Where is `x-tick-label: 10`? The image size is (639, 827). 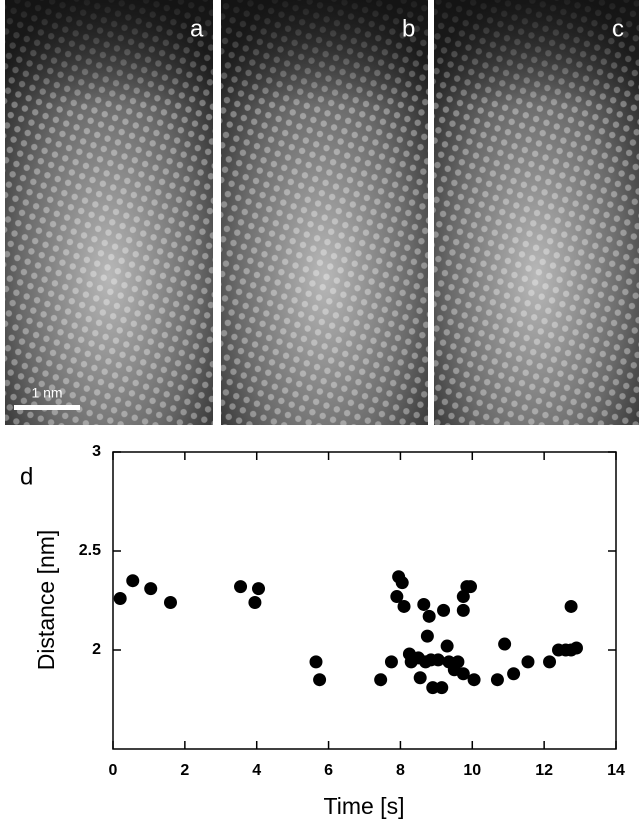 x-tick-label: 10 is located at coordinates (472, 770).